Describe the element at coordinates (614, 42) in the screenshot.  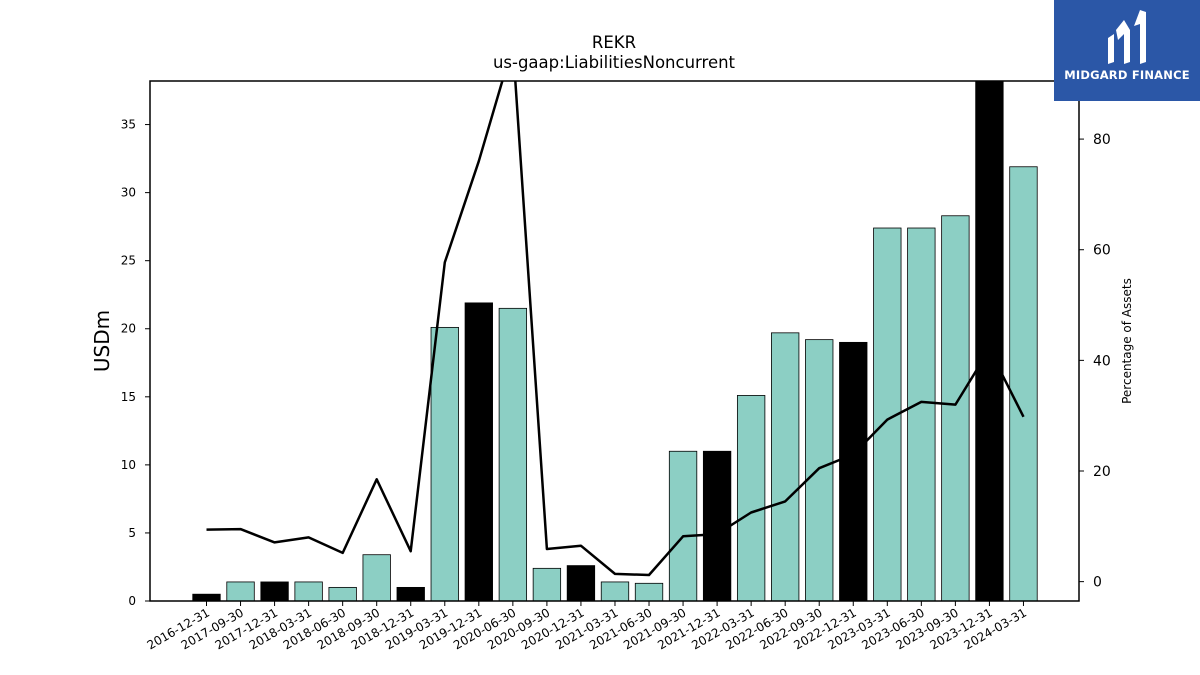
I see `chart-title: REKR` at that location.